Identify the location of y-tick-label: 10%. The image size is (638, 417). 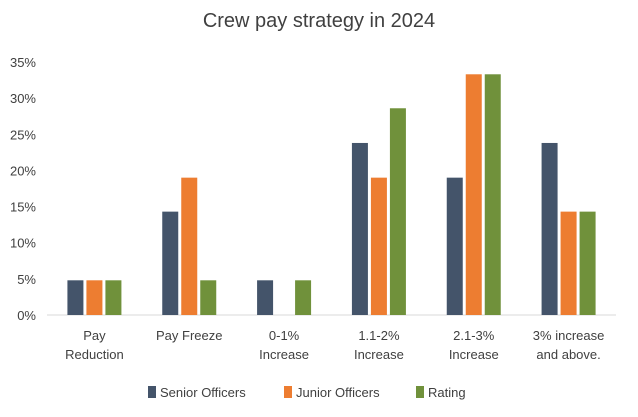
(23, 243).